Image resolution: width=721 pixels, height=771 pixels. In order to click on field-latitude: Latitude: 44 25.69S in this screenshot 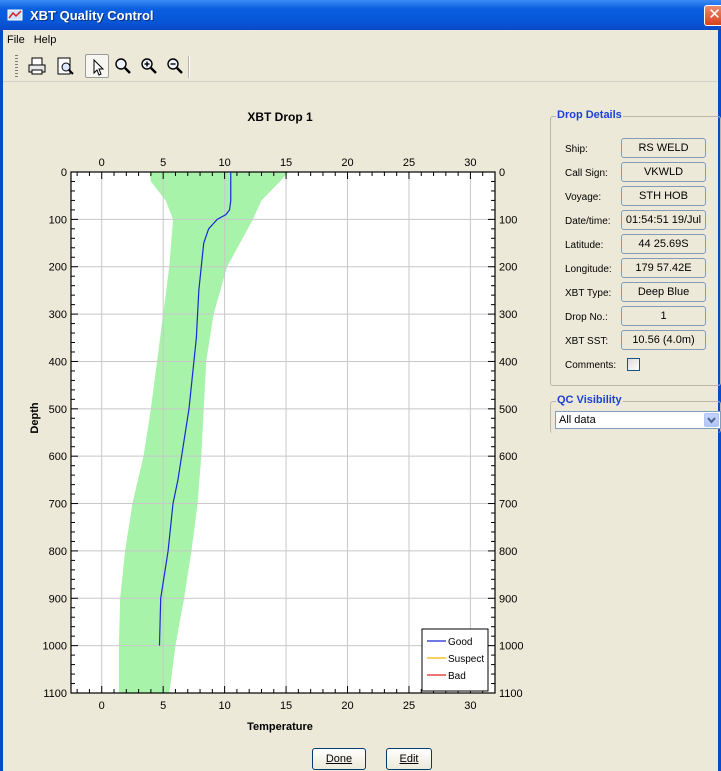, I will do `click(643, 246)`.